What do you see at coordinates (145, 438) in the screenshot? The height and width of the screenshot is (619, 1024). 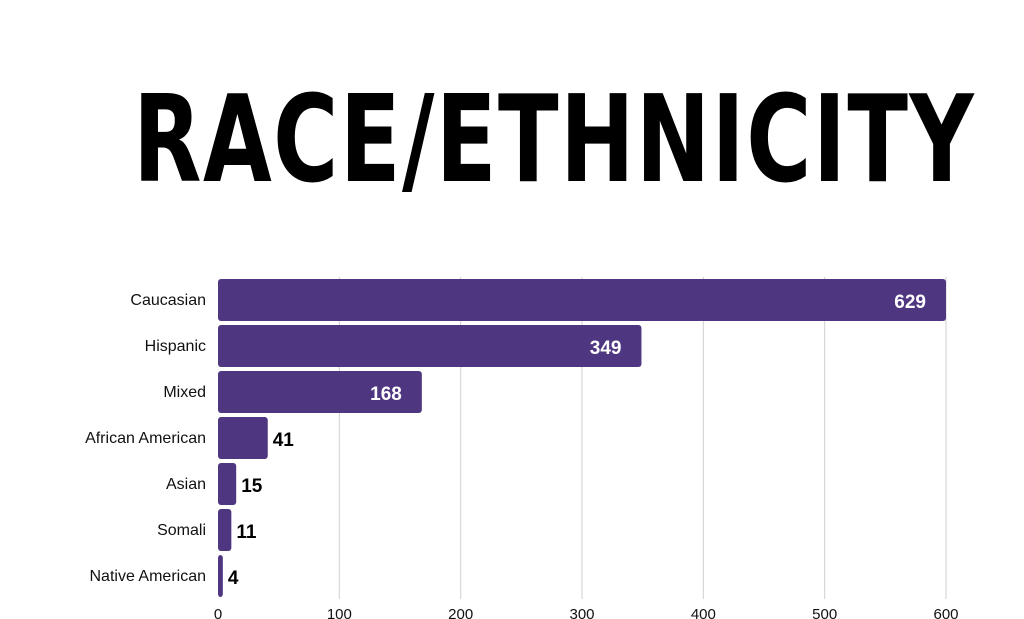 I see `category-label-african-american: African American` at bounding box center [145, 438].